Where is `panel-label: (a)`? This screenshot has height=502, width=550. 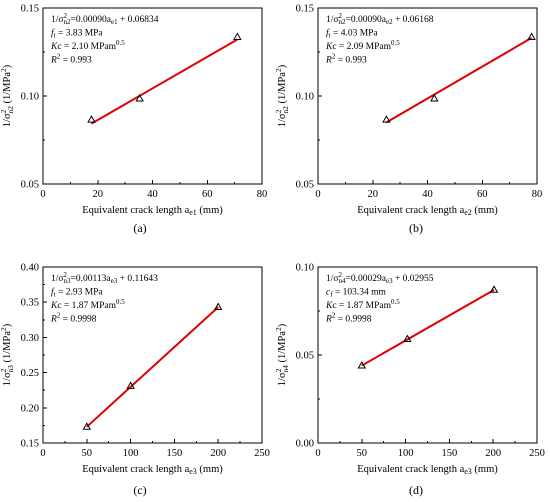
panel-label: (a) is located at coordinates (139, 228).